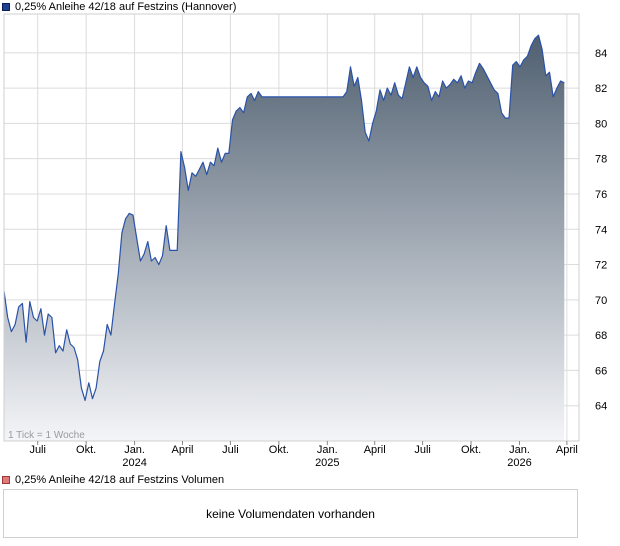 Image resolution: width=620 pixels, height=546 pixels. What do you see at coordinates (601, 371) in the screenshot?
I see `y-tick-label: 66` at bounding box center [601, 371].